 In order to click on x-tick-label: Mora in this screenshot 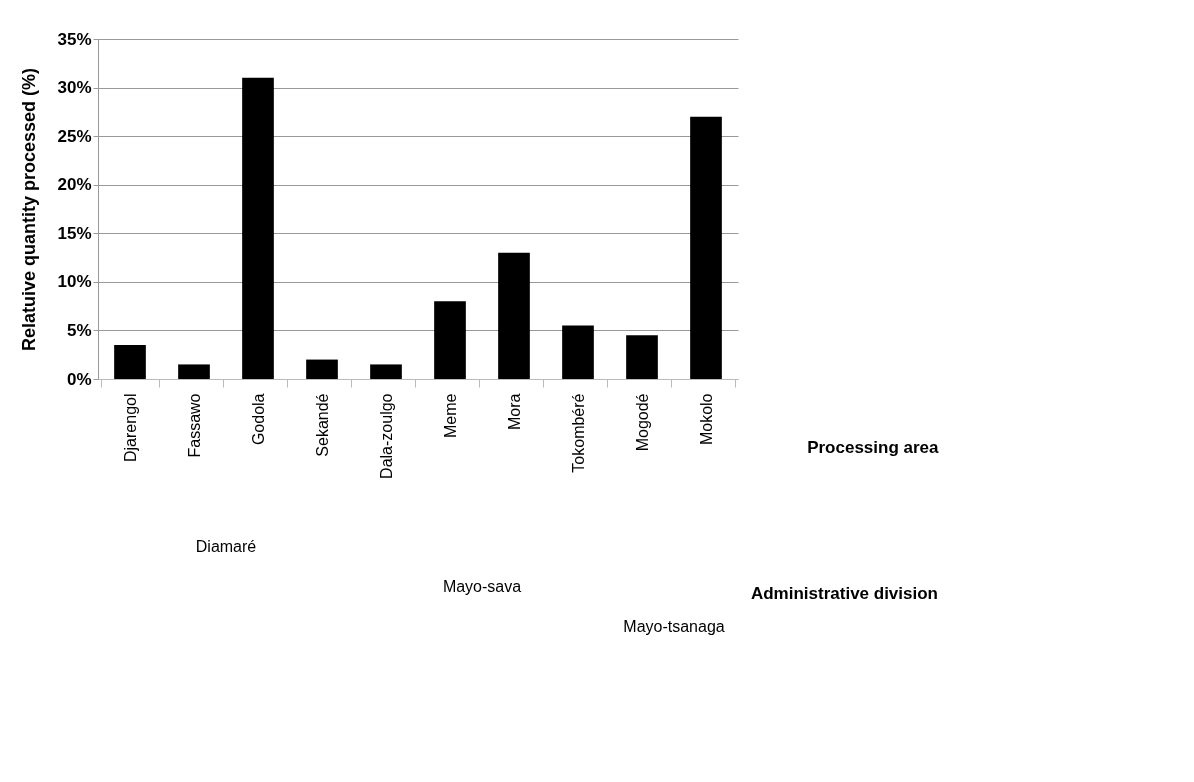, I will do `click(514, 411)`.